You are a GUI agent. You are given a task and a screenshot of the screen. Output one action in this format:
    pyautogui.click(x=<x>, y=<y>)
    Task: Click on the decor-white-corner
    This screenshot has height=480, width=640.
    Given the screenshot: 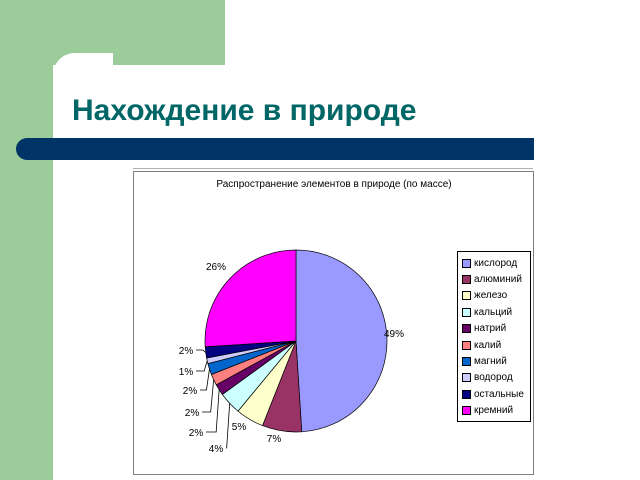 What is the action you would take?
    pyautogui.click(x=83, y=83)
    